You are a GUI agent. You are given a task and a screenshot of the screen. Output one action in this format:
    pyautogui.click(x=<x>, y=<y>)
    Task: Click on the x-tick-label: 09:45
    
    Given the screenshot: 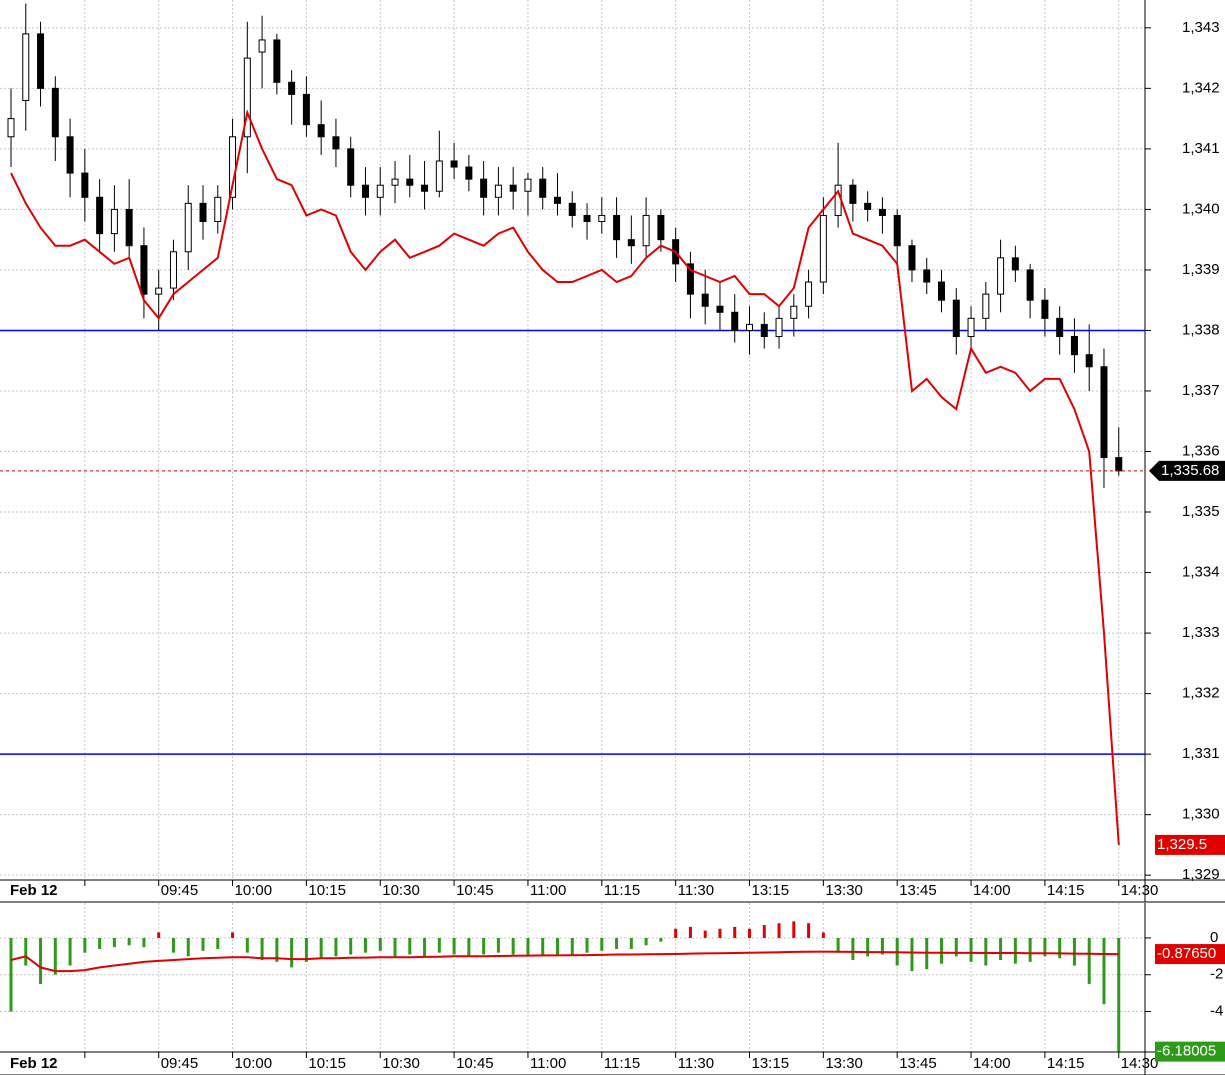 What is the action you would take?
    pyautogui.click(x=180, y=1063)
    